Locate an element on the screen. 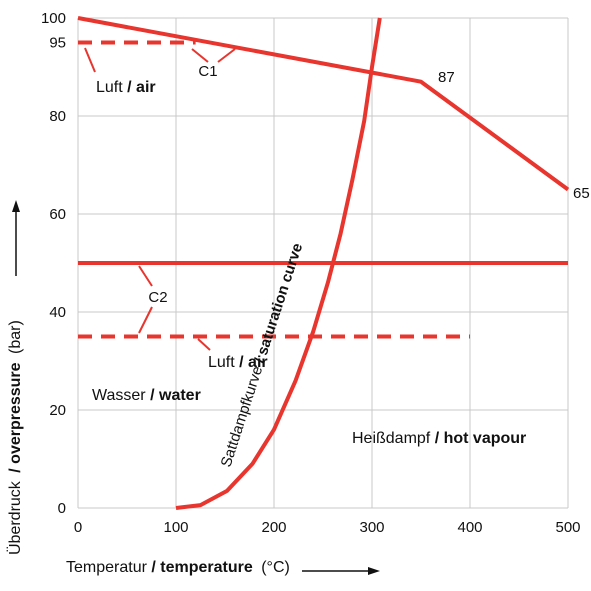  value-65-label: 65 is located at coordinates (581, 193).